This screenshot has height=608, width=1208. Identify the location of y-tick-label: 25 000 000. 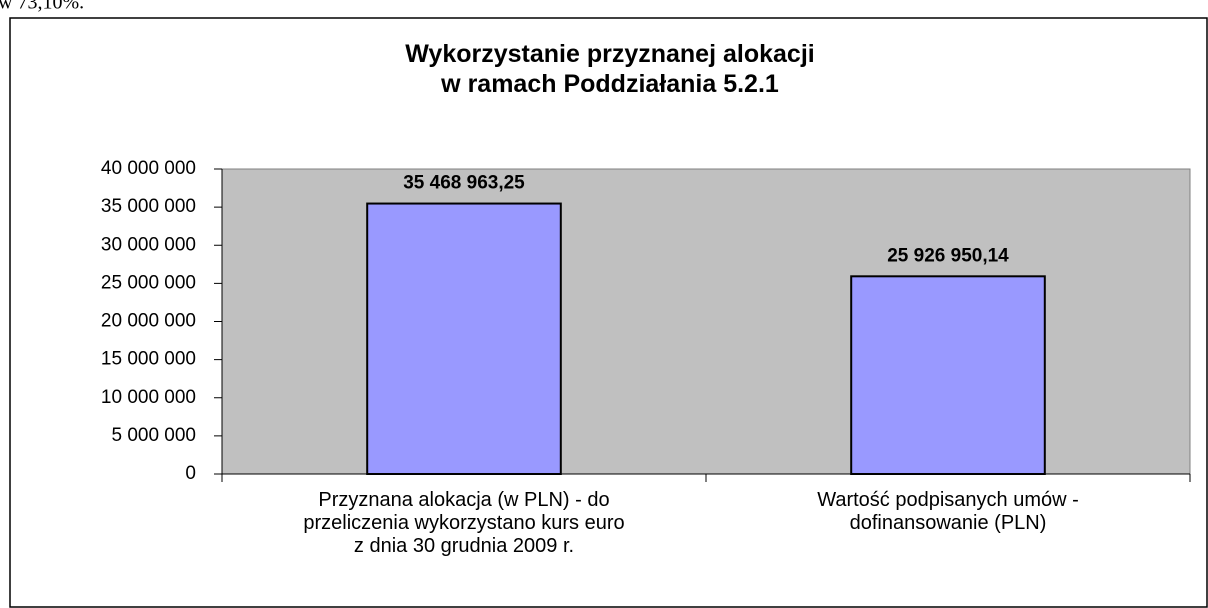
(148, 282).